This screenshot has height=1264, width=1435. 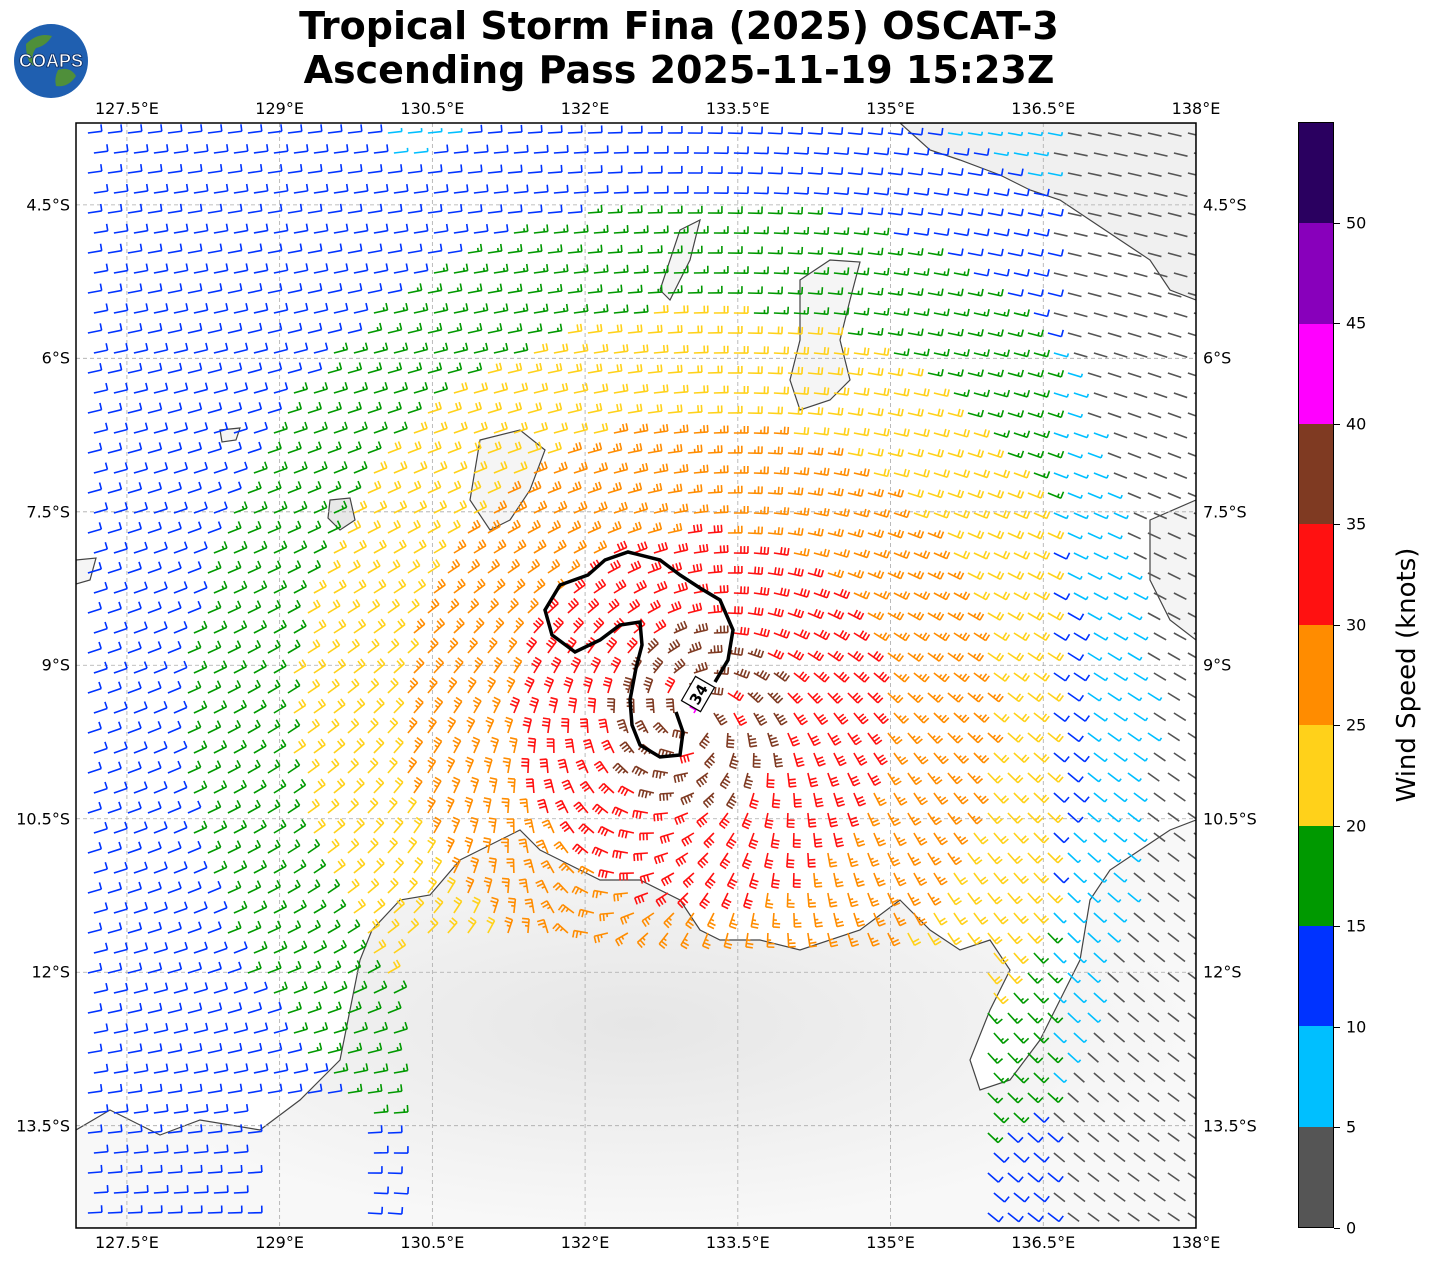 I want to click on colorbar-tick-label: 0, so click(x=1351, y=1228).